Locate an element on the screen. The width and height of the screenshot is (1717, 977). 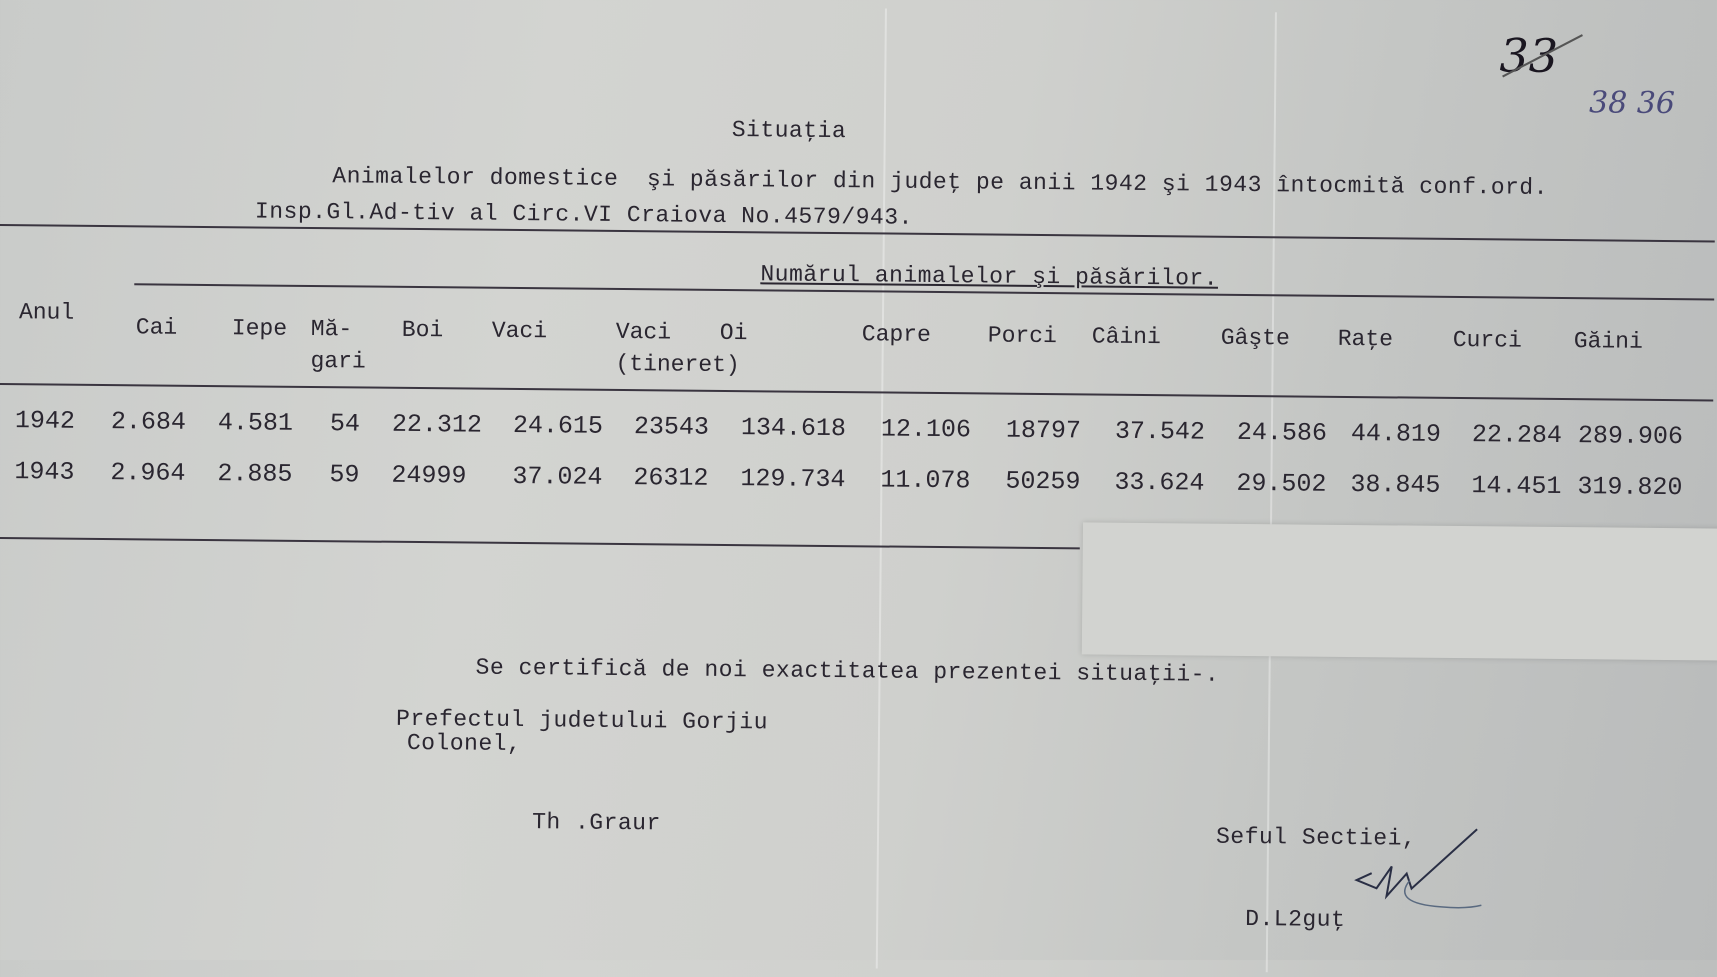
column-header: Vaci is located at coordinates (519, 331).